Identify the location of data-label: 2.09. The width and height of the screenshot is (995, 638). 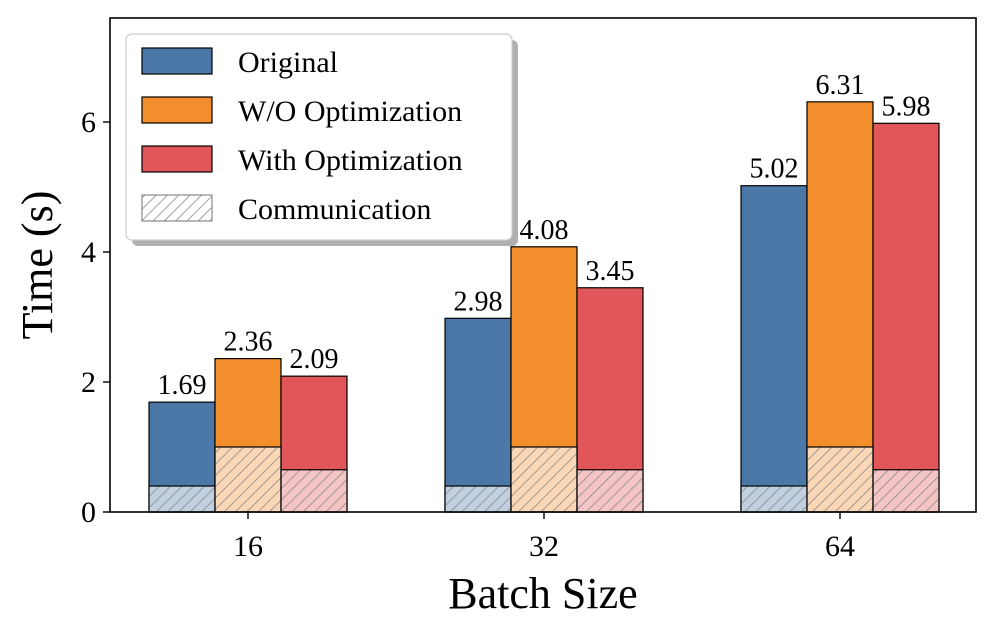
(314, 359).